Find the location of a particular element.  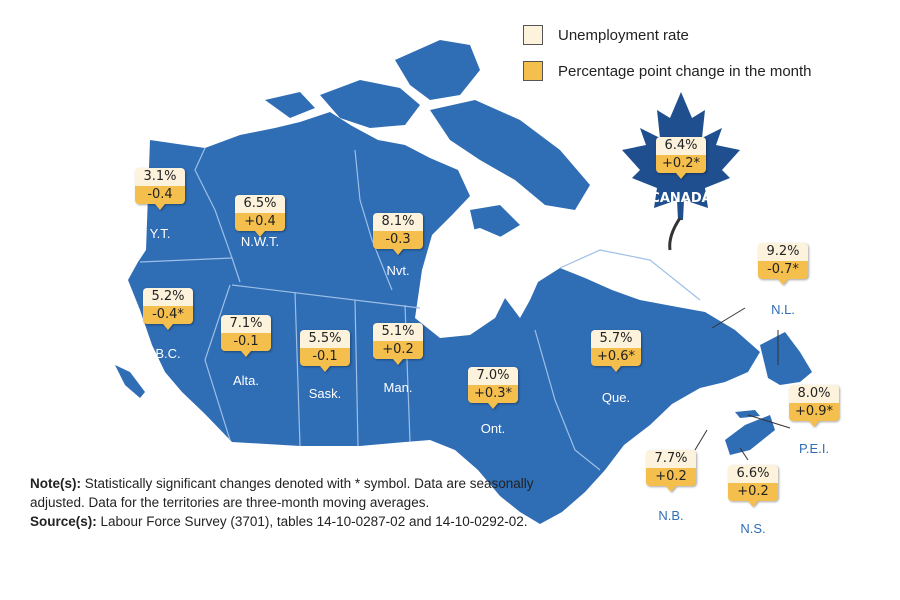

vancouver-island is located at coordinates (130, 381).